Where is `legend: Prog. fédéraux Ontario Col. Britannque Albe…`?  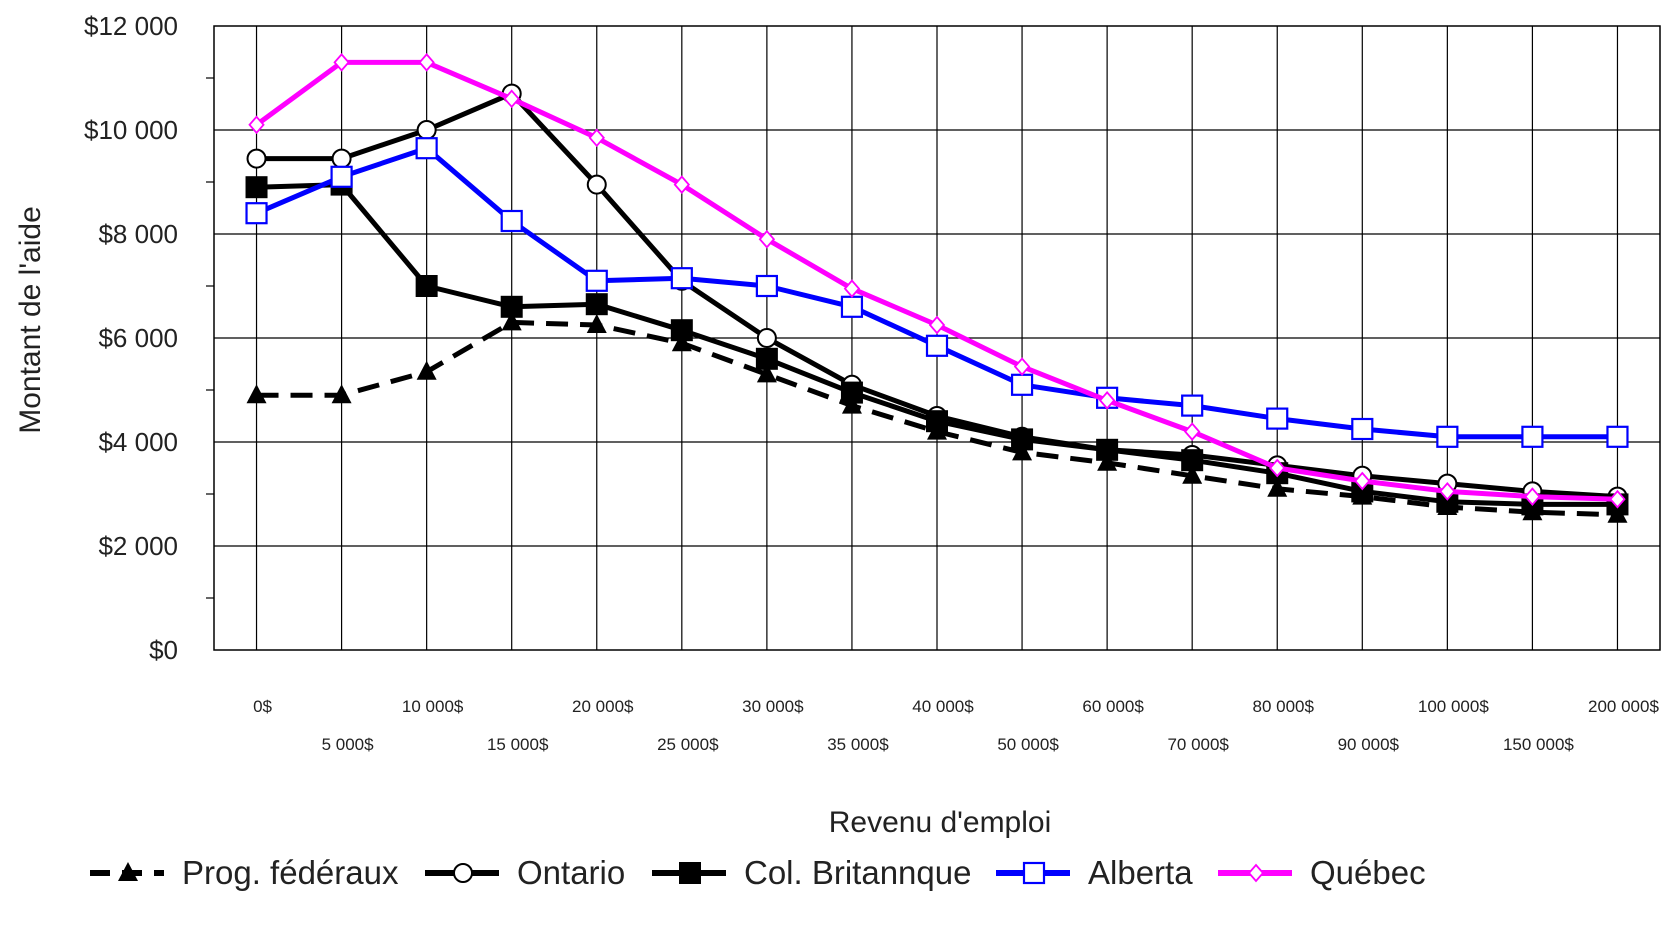
legend: Prog. fédéraux Ontario Col. Britannque Albe… is located at coordinates (758, 872).